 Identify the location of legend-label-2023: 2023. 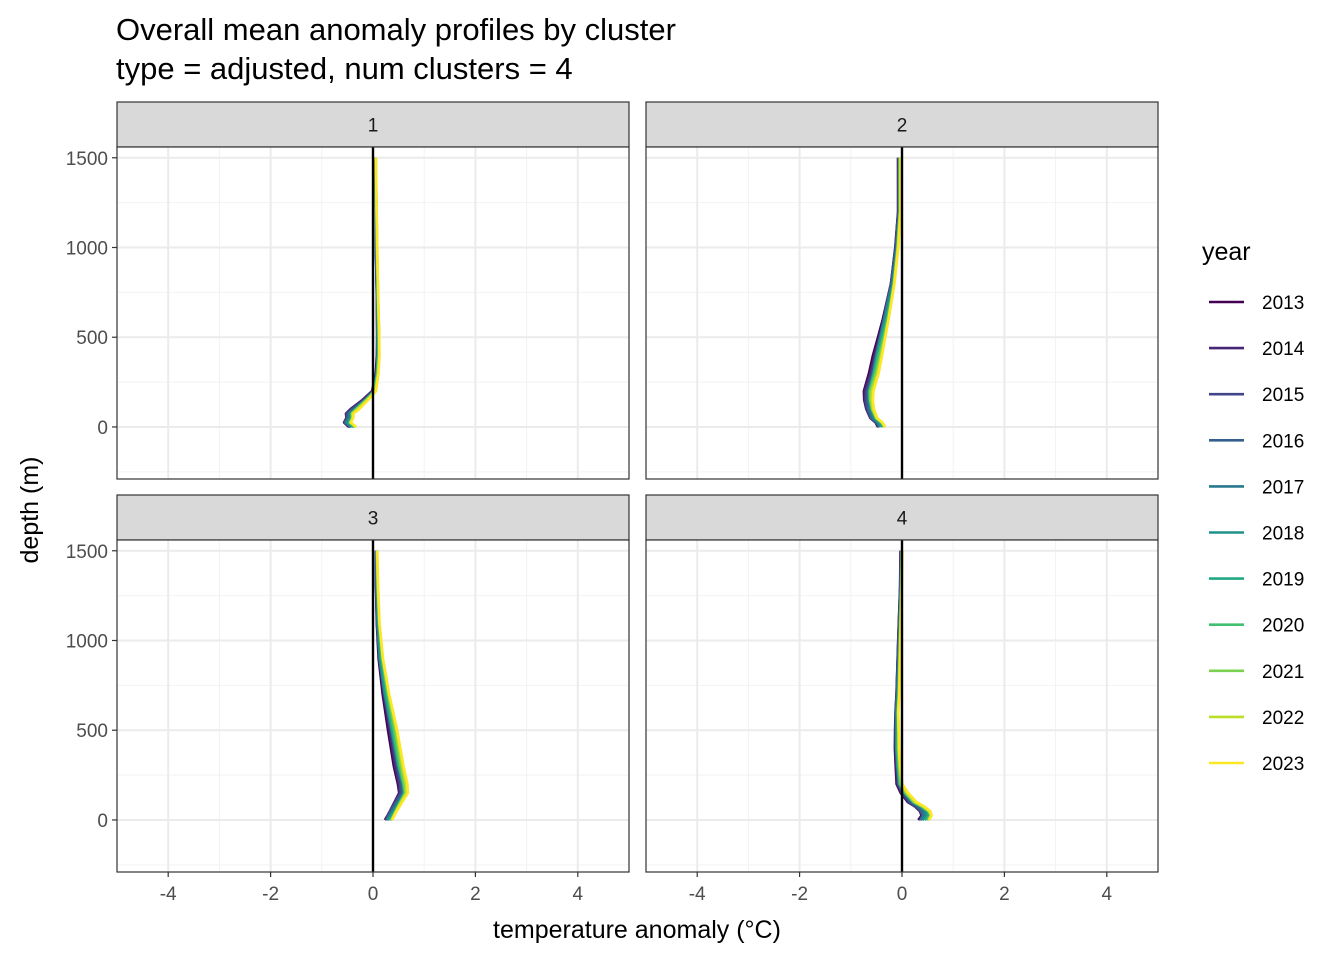
(1283, 764).